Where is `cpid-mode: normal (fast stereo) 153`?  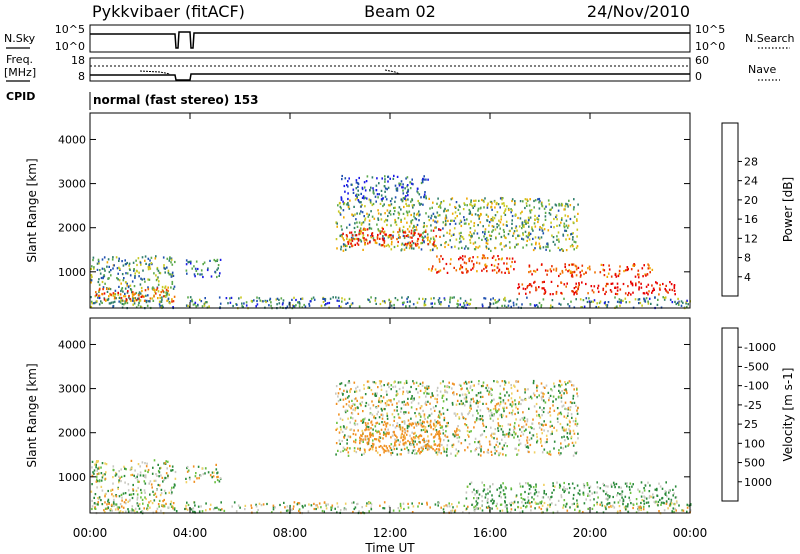
cpid-mode: normal (fast stereo) 153 is located at coordinates (176, 100).